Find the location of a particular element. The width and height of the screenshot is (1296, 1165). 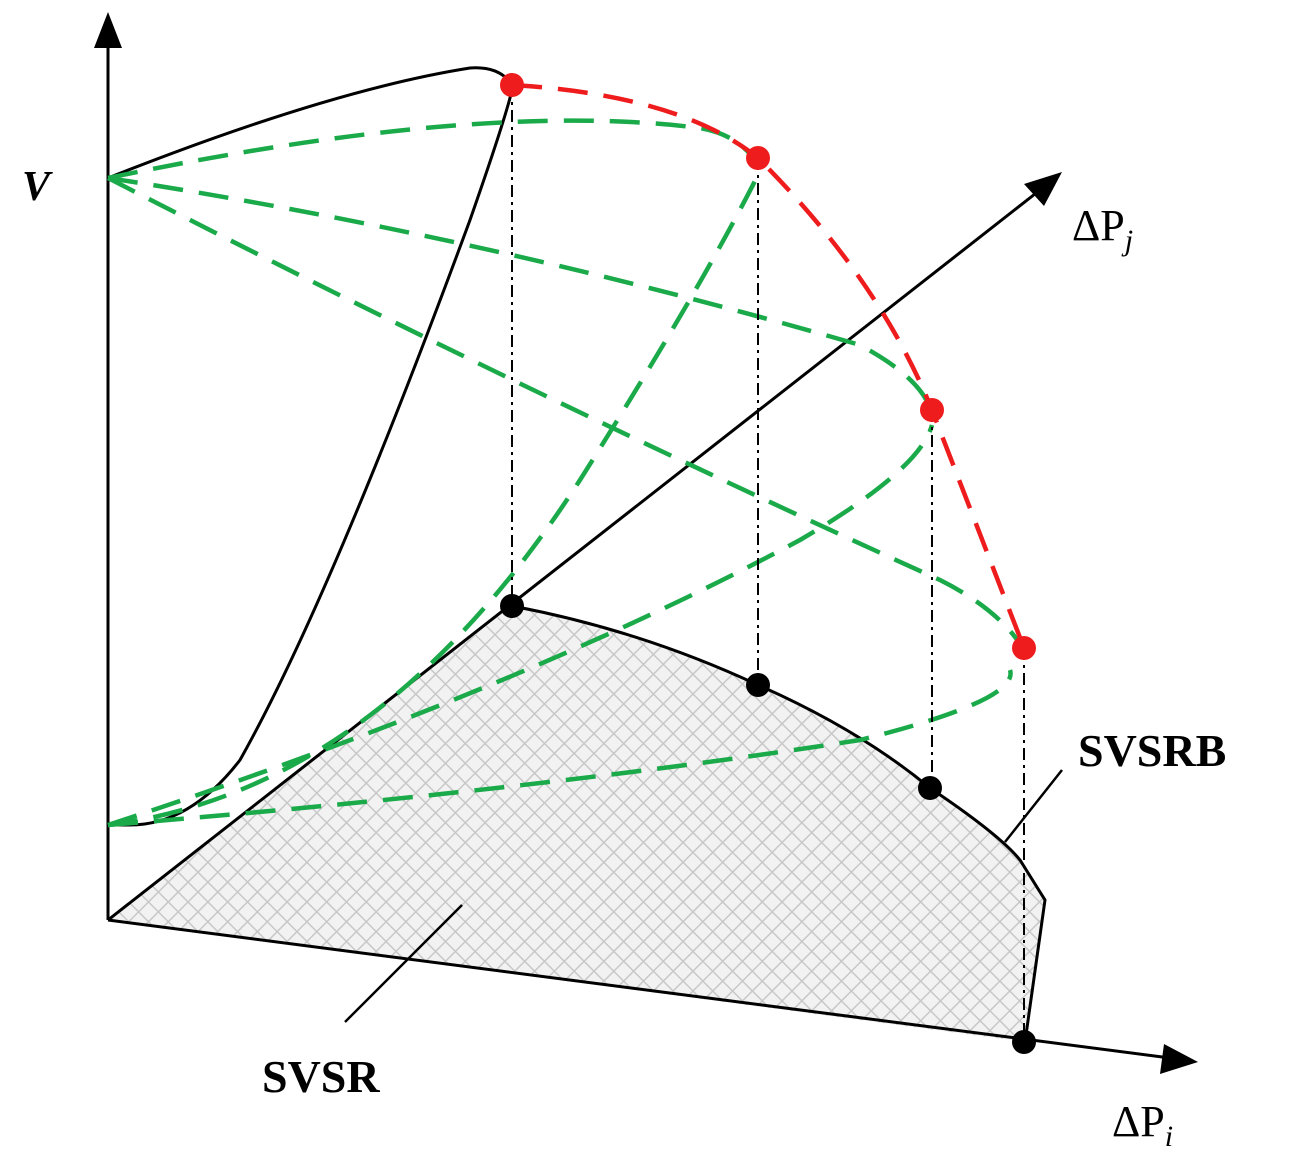

svsr-label: SVSR is located at coordinates (321, 1076).